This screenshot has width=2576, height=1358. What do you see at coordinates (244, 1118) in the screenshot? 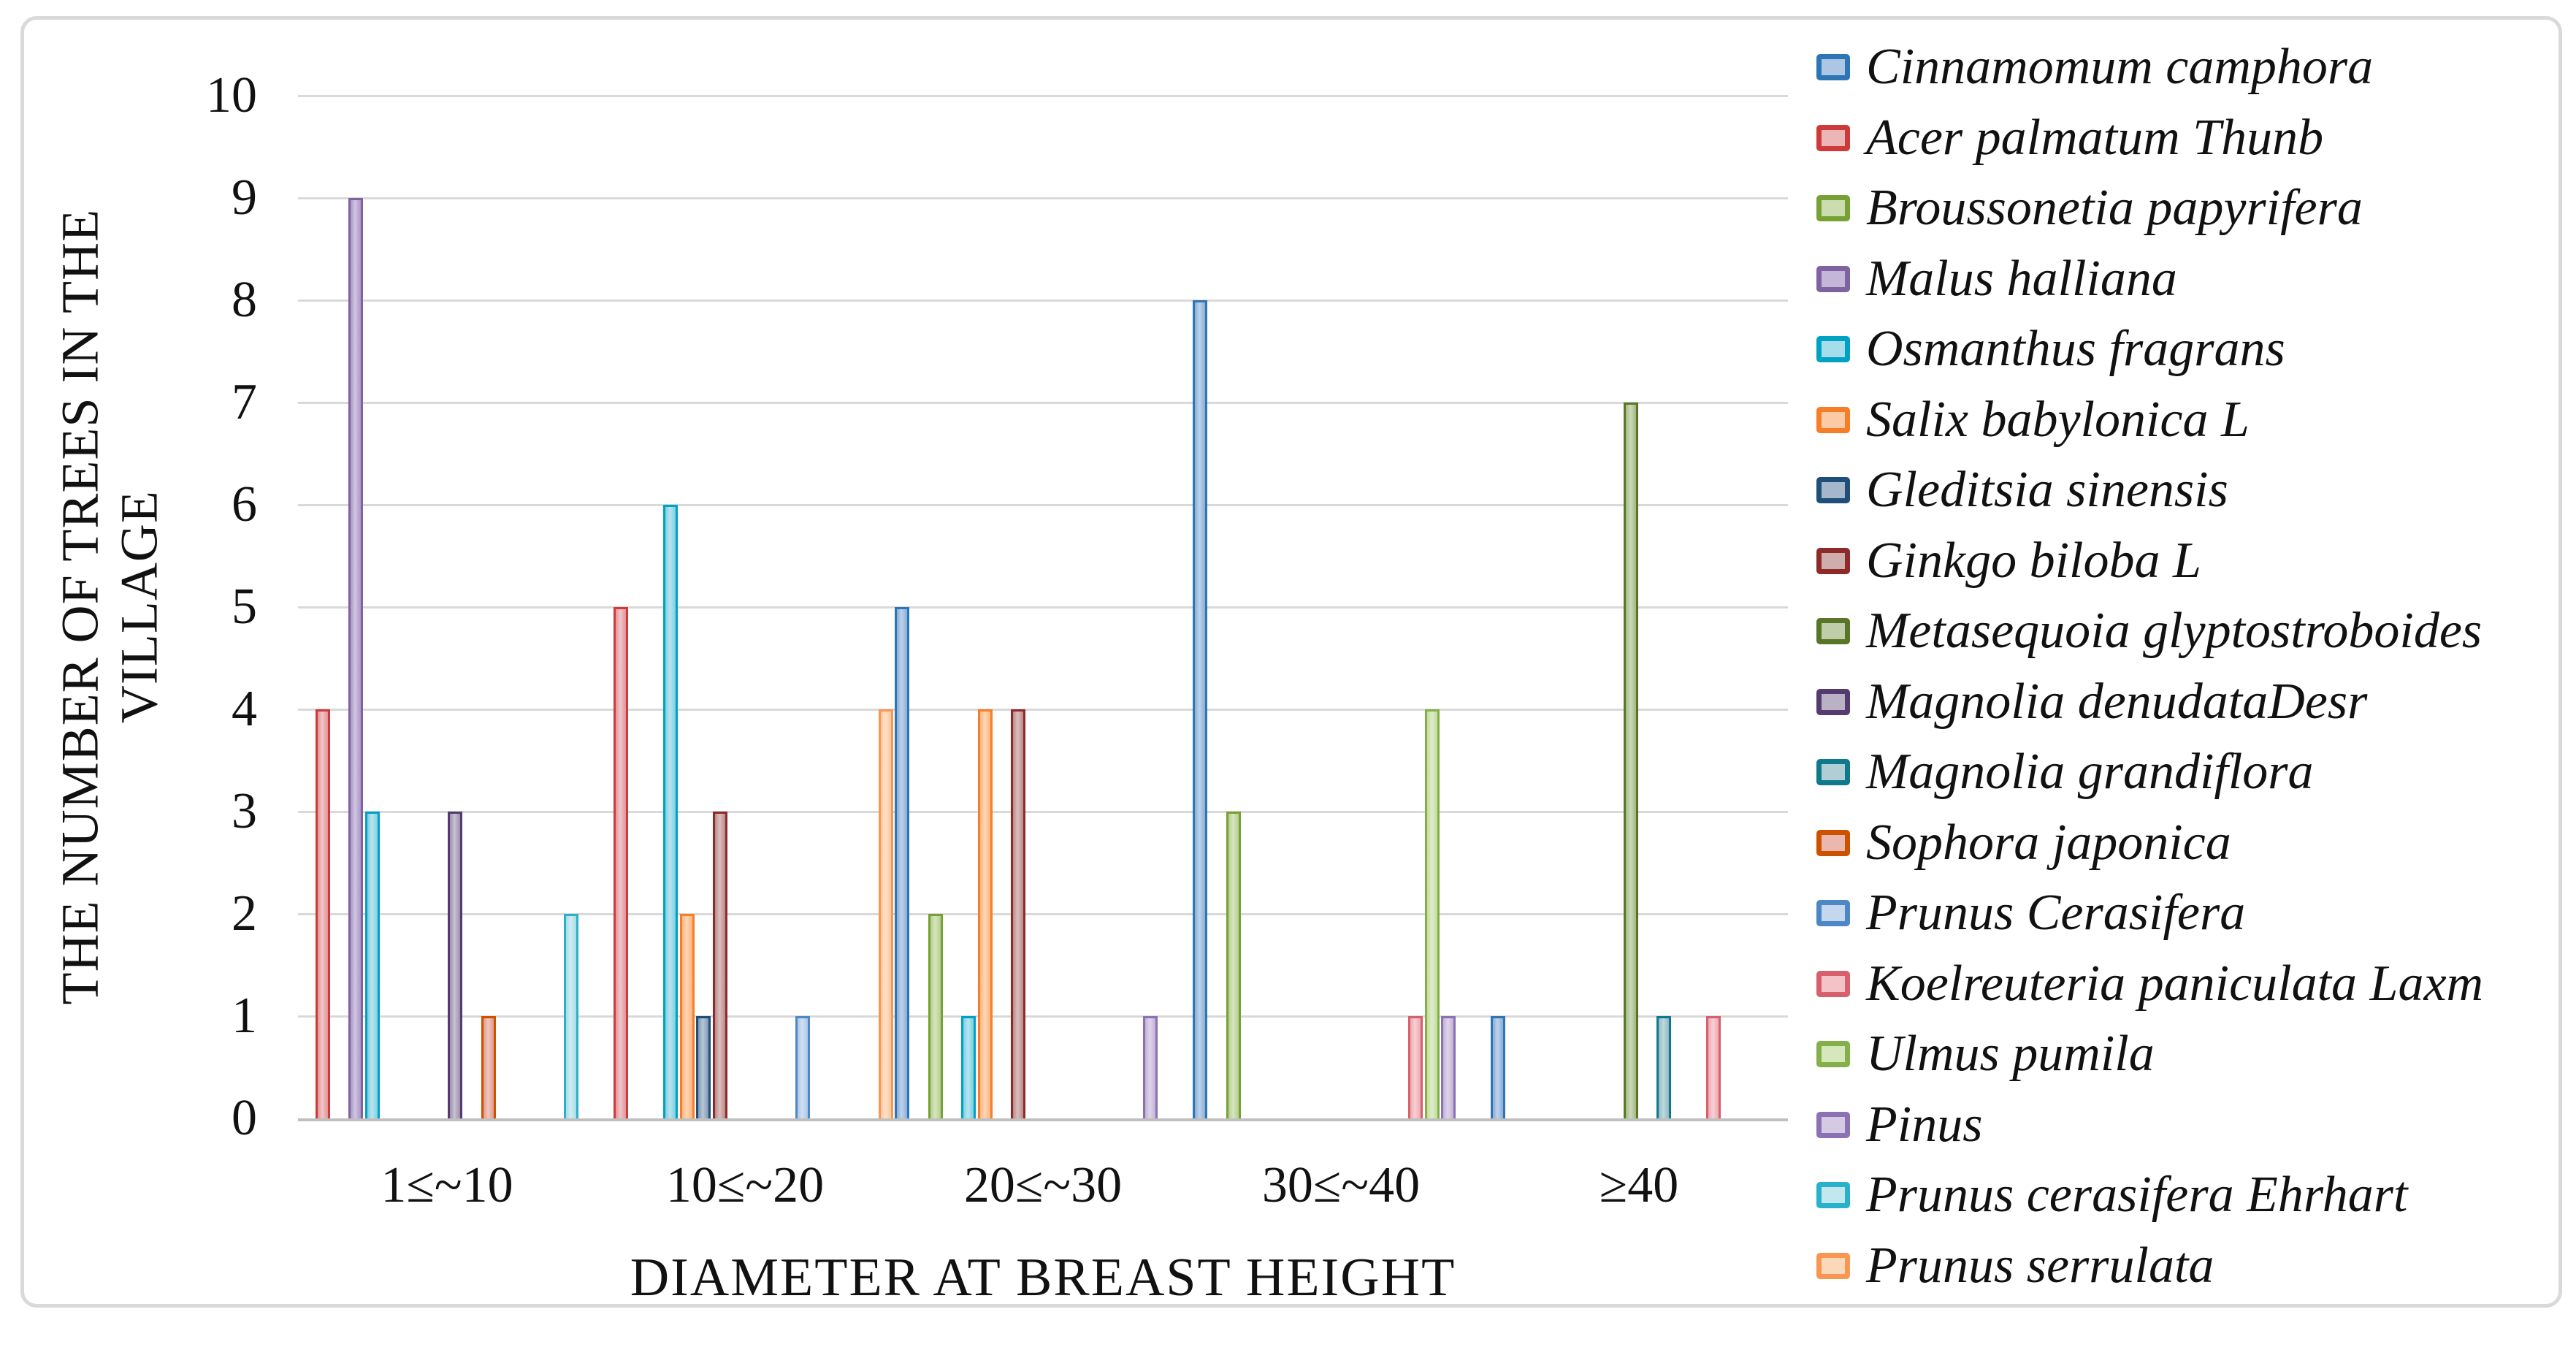
I see `y-tick-label-0: 0` at bounding box center [244, 1118].